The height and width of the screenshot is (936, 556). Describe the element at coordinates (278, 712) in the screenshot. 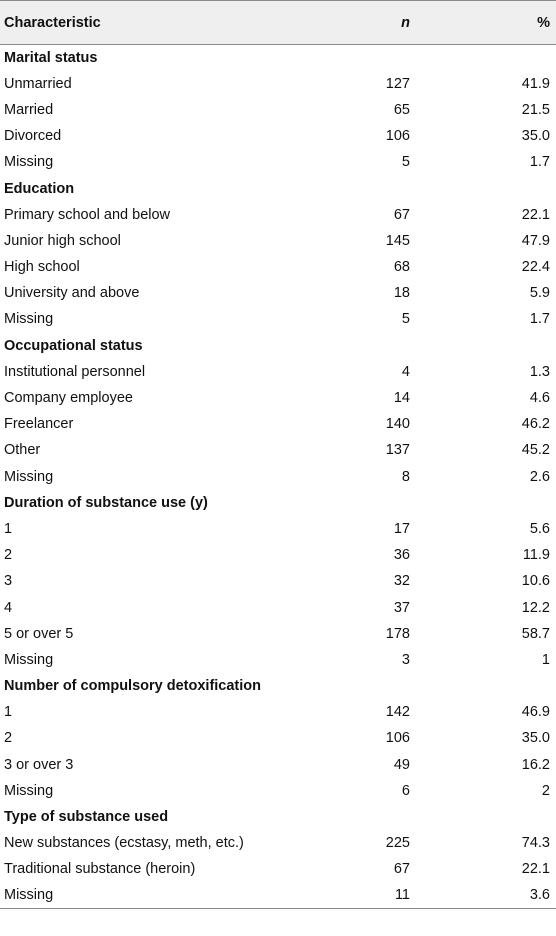

I see `table-row: 1 142 46.9` at that location.